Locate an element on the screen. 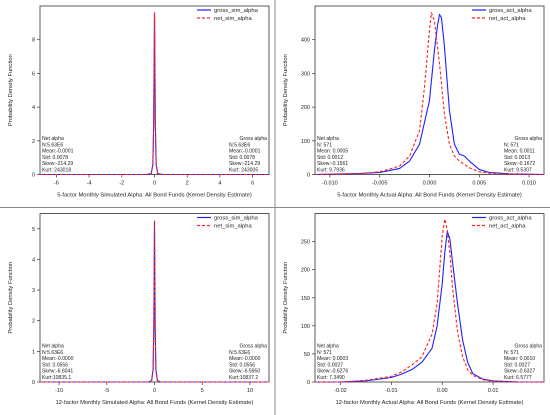 Image resolution: width=550 pixels, height=415 pixels. y-tick-label: 250 is located at coordinates (305, 243).